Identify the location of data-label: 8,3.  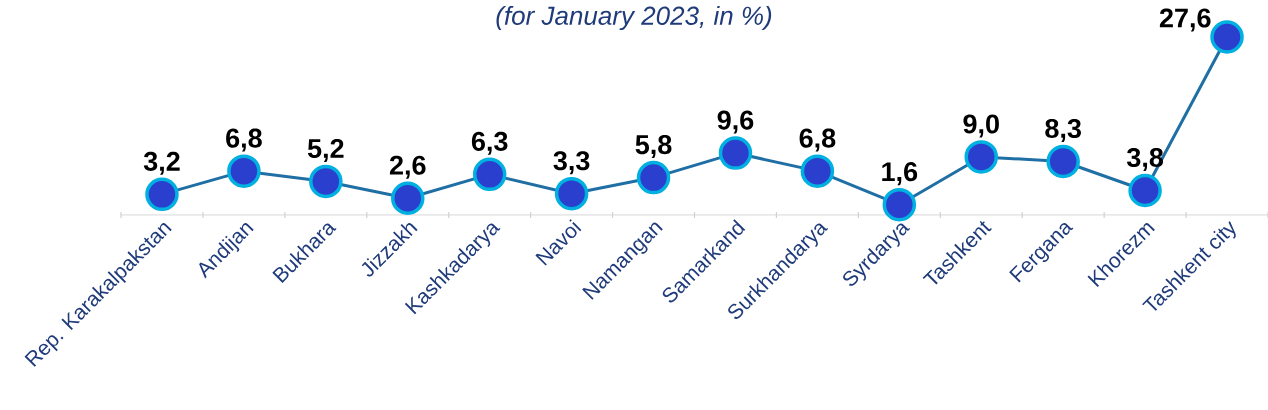
(1063, 130).